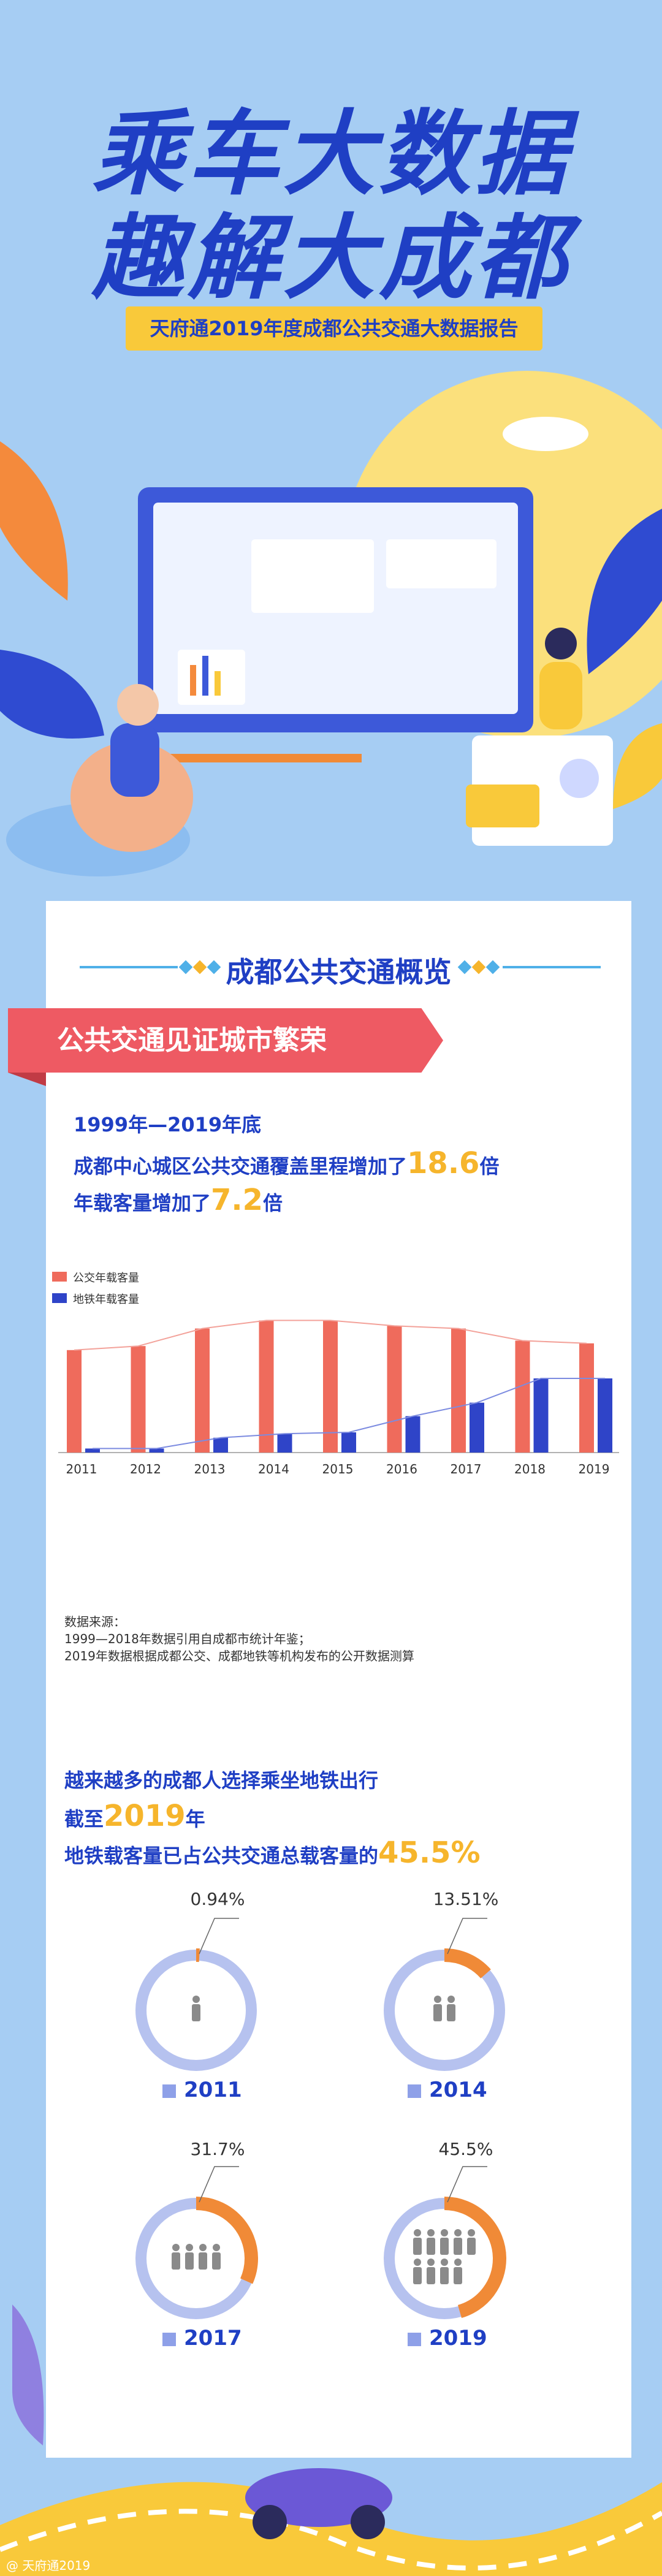  Describe the element at coordinates (221, 1780) in the screenshot. I see `metro-heading-line1: 越来越多的成都人选择乘坐地铁出行` at that location.